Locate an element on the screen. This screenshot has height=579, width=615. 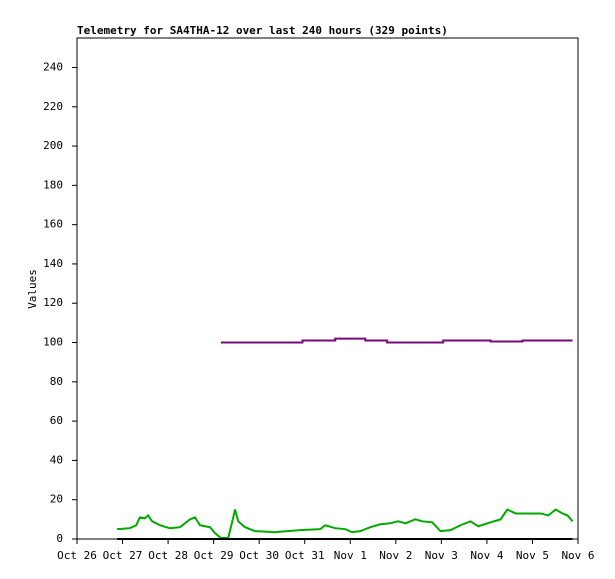
y-tick-label: 180 is located at coordinates (53, 184).